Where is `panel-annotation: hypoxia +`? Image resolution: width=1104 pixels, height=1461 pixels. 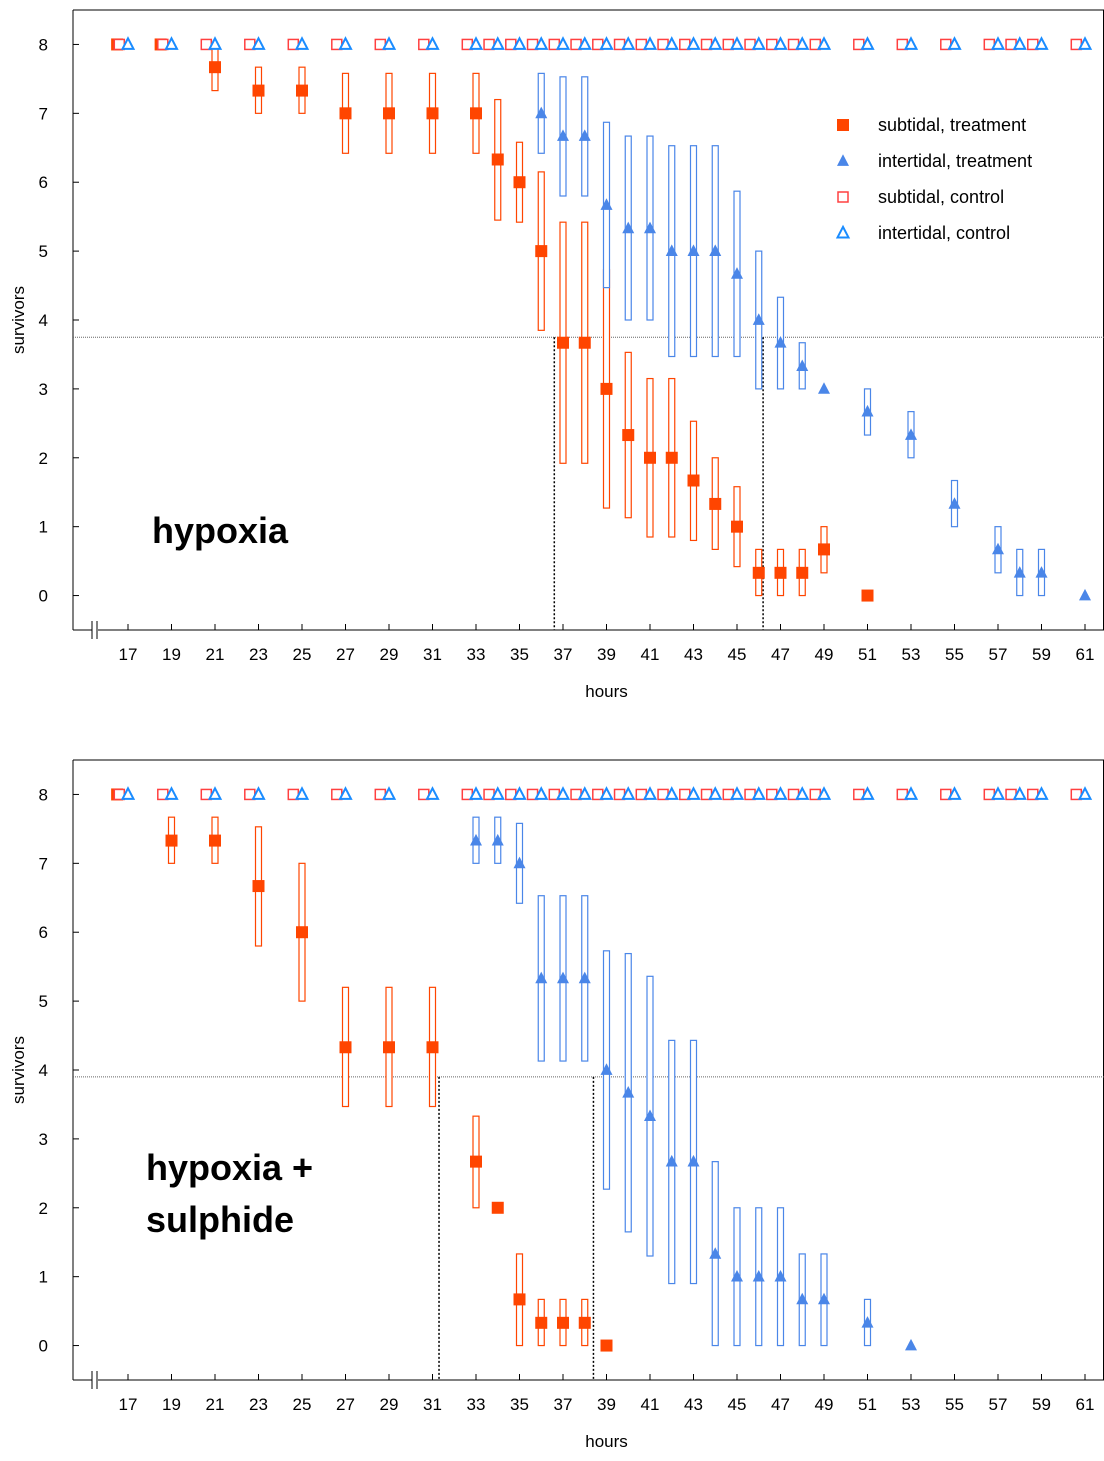
panel-annotation: hypoxia + is located at coordinates (229, 1167).